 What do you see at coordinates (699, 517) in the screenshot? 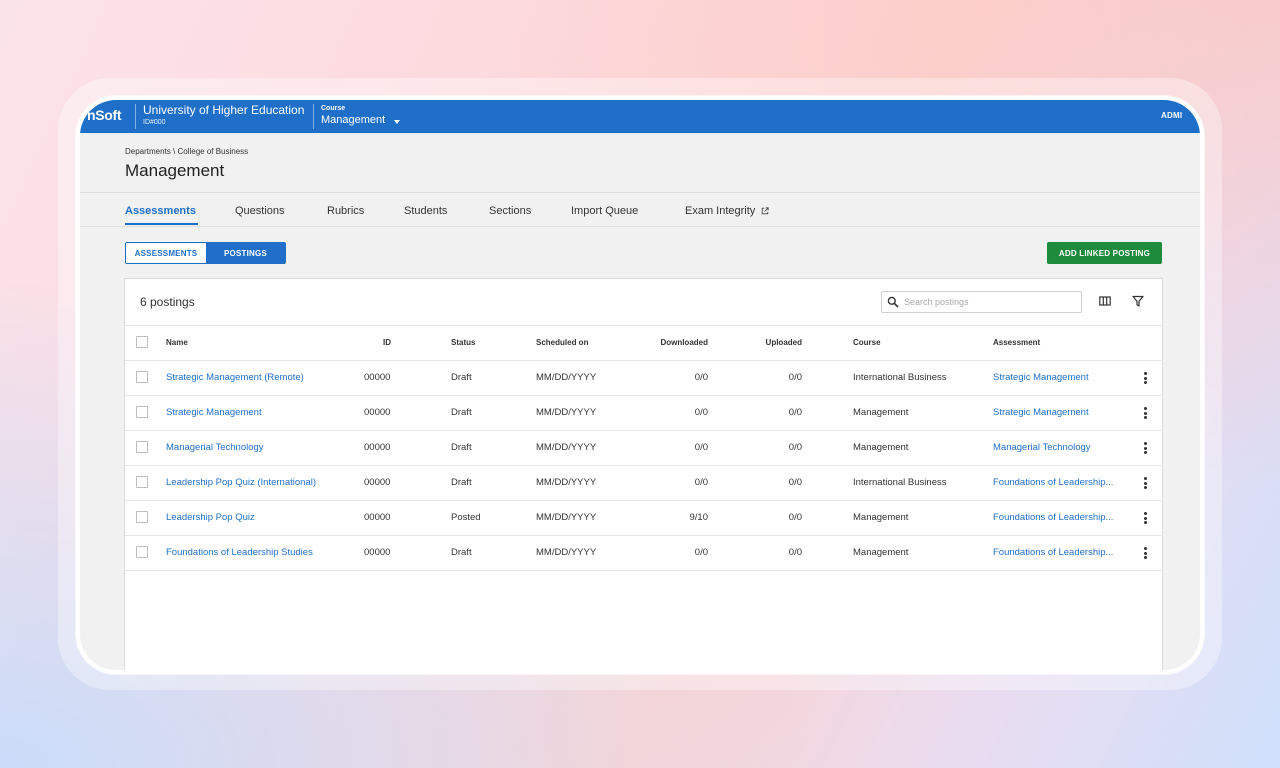
I see `posting-downloaded: 9/10` at bounding box center [699, 517].